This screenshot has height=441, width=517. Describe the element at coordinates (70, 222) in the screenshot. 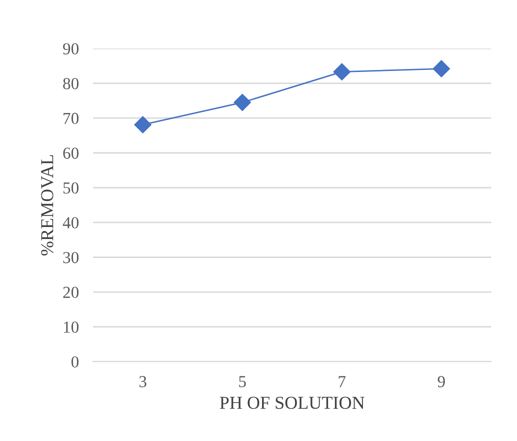

I see `y-tick-label: 40` at that location.